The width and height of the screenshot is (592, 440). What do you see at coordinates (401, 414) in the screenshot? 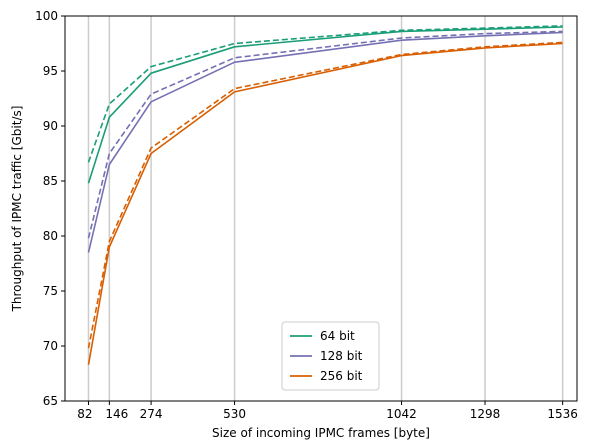
I see `x-tick-label-1042: 1042` at bounding box center [401, 414].